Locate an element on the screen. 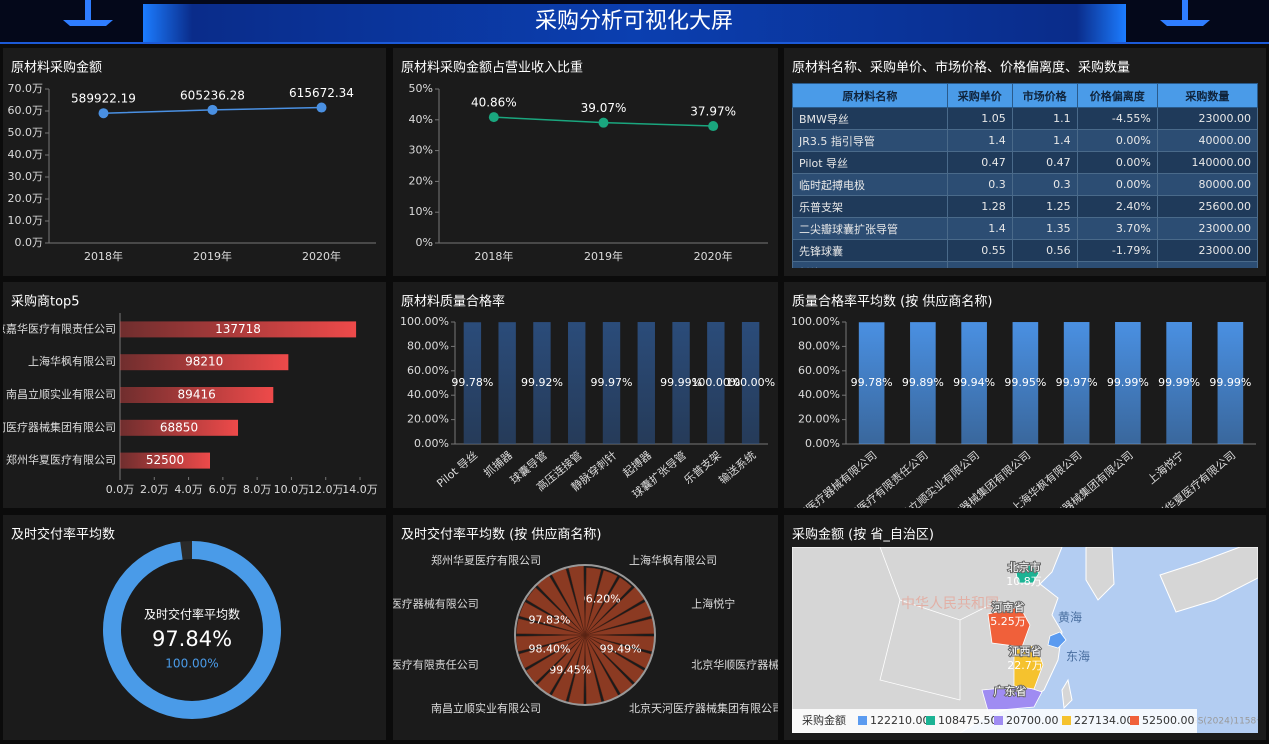 The height and width of the screenshot is (744, 1269). region-name: 广东省 is located at coordinates (1010, 691).